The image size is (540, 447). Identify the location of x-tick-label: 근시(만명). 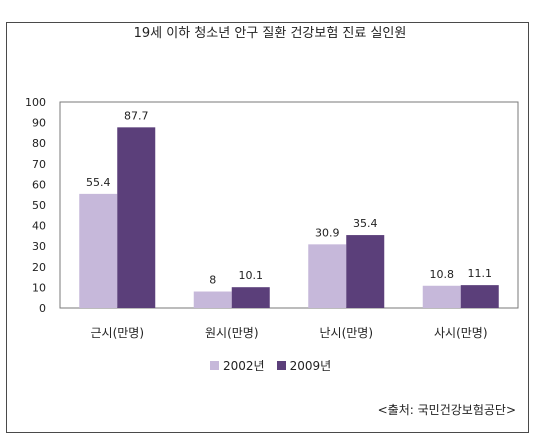
(117, 333).